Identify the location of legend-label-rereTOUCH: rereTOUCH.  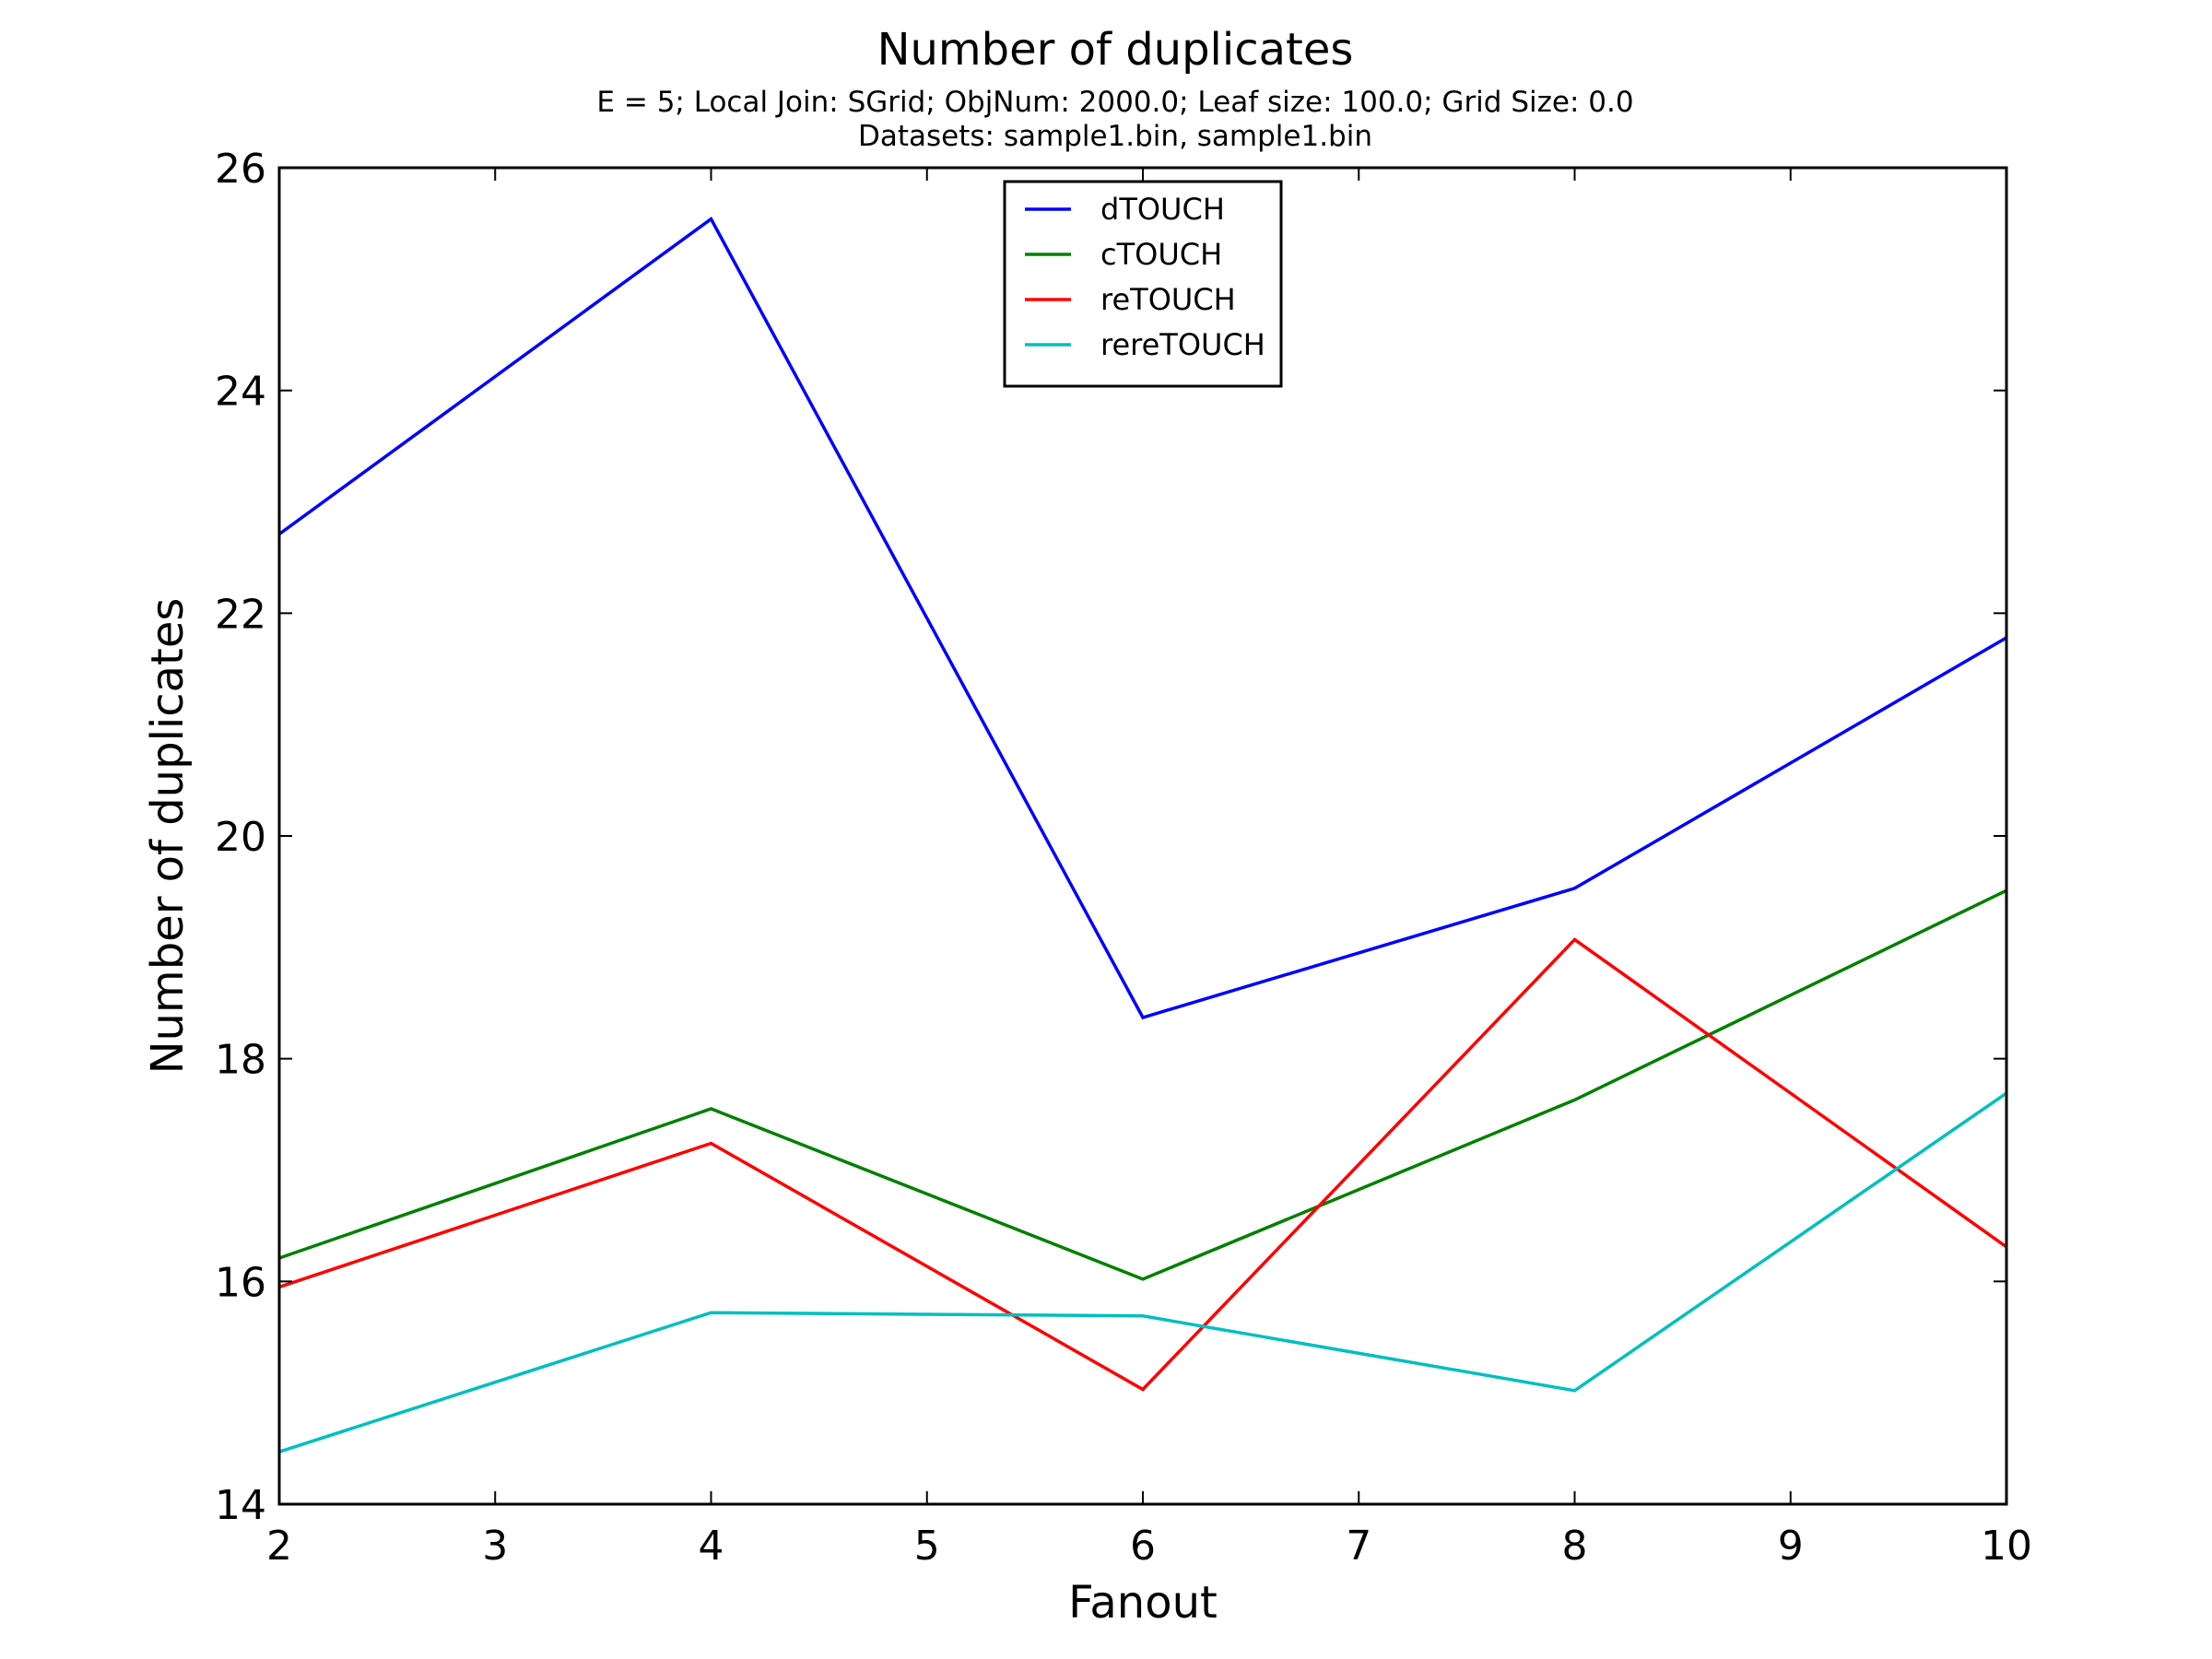
(1182, 344).